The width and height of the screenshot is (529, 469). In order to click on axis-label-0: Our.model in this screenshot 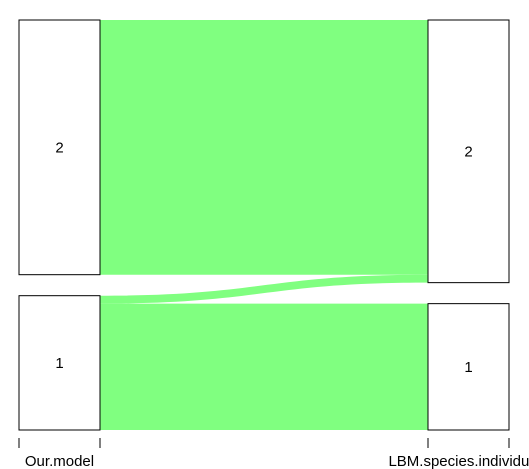, I will do `click(59, 461)`.